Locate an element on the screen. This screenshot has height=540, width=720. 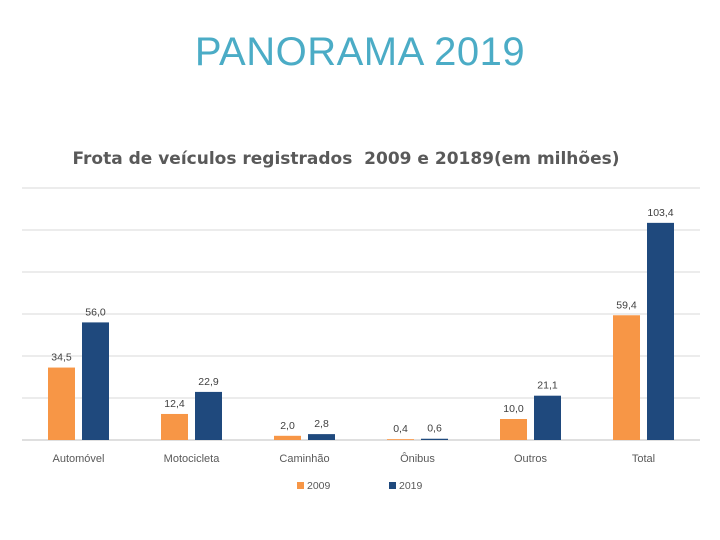
category-label: Outros is located at coordinates (531, 459).